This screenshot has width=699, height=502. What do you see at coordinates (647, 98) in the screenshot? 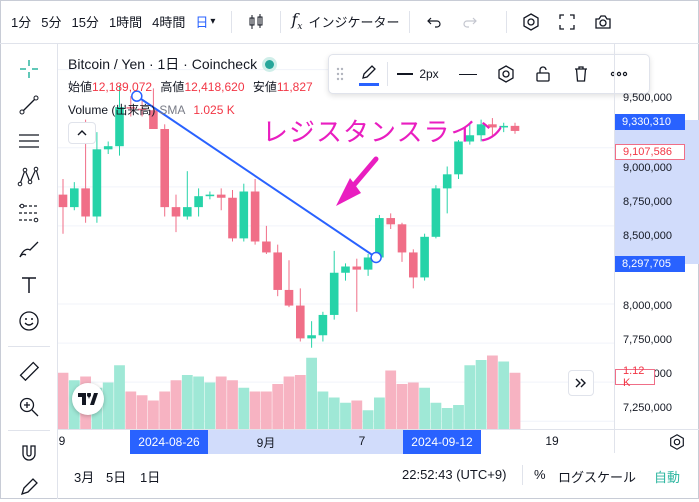
I see `price-tick: 9,500,000` at bounding box center [647, 98].